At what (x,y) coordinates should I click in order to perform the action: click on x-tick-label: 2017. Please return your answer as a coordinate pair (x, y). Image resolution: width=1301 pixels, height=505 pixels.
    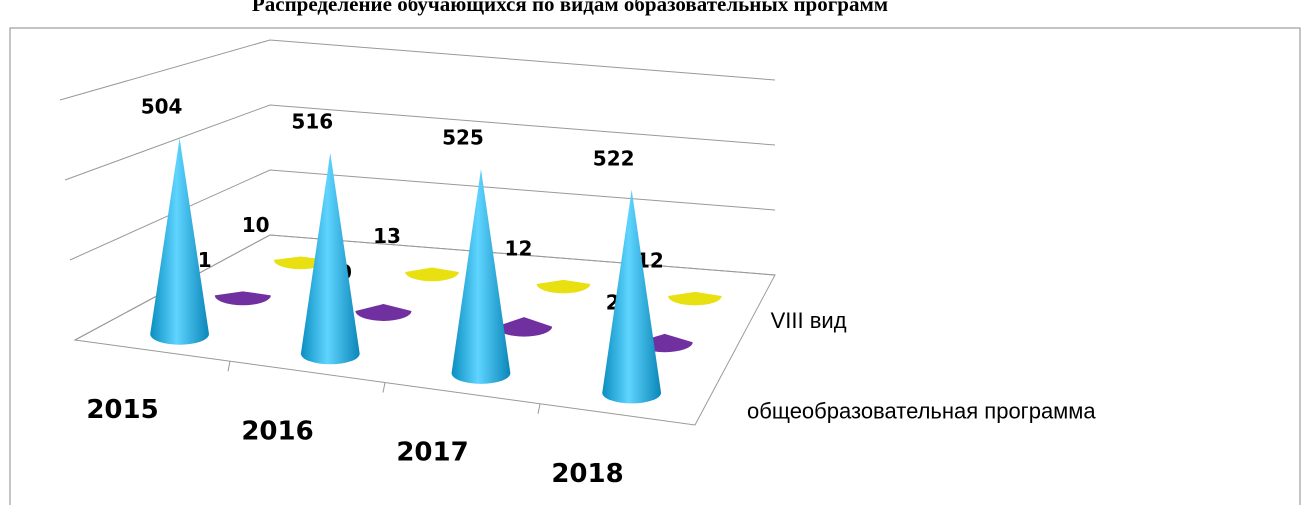
    Looking at the image, I should click on (432, 453).